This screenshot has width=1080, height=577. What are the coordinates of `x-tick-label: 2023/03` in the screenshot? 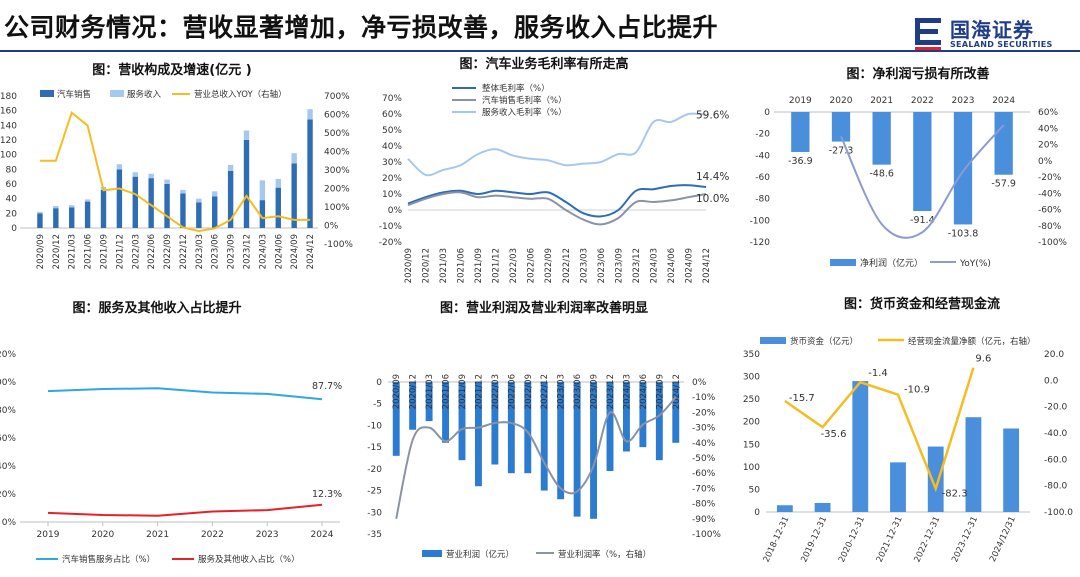 It's located at (562, 391).